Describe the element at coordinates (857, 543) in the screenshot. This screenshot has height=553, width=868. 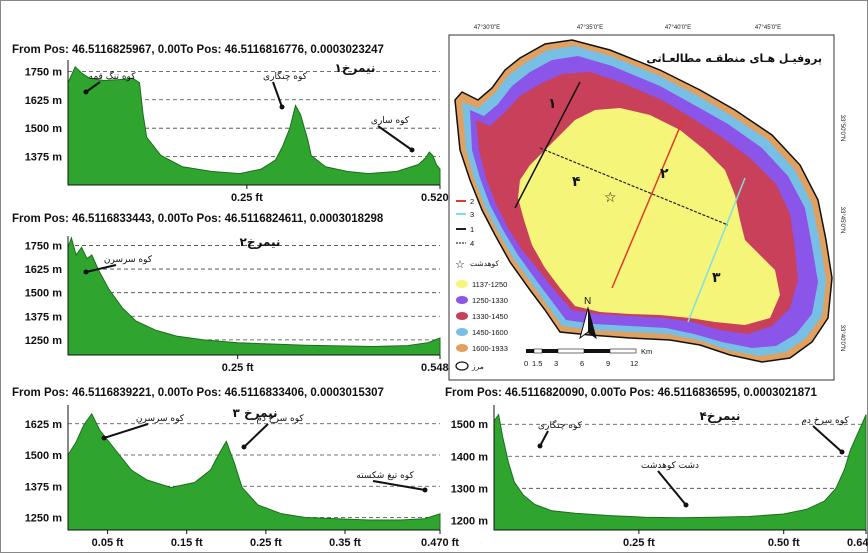
I see `x-tick-label: 0.642 ft` at that location.